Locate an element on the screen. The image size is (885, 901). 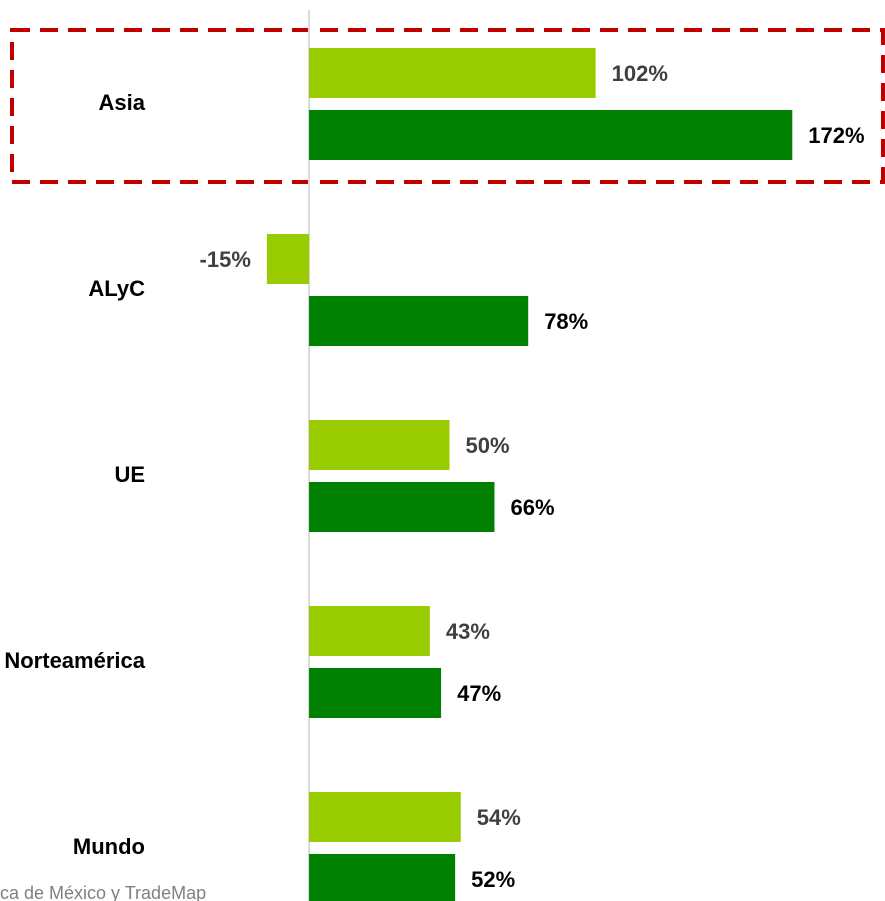
value-label: 78% is located at coordinates (566, 321).